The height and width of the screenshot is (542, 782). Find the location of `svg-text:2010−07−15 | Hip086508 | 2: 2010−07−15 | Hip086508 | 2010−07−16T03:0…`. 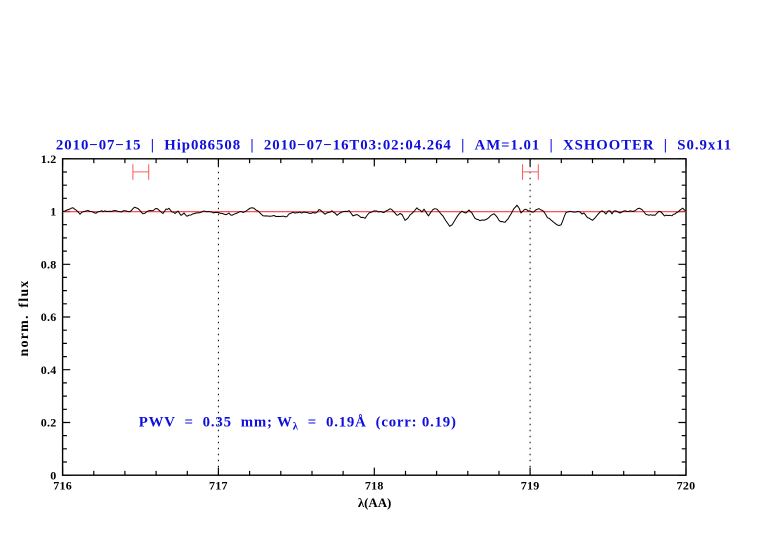

svg-text:2010−07−15 | Hip086508 | 2: 2010−07−15 | Hip086508 | 2010−07−16T03:0… is located at coordinates (394, 145).